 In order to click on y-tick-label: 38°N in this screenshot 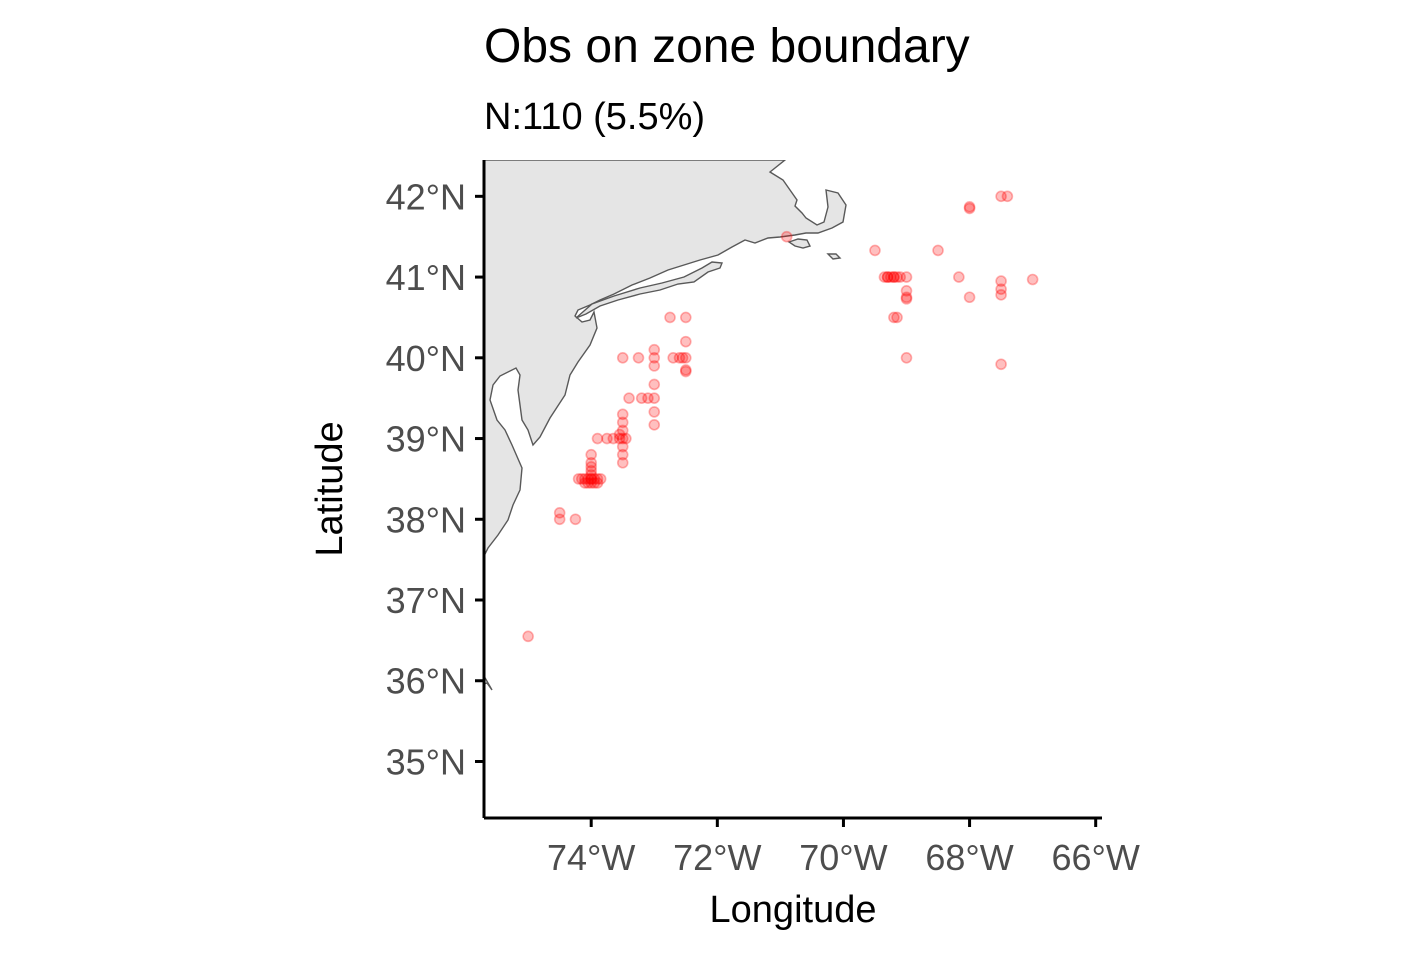, I will do `click(426, 519)`.